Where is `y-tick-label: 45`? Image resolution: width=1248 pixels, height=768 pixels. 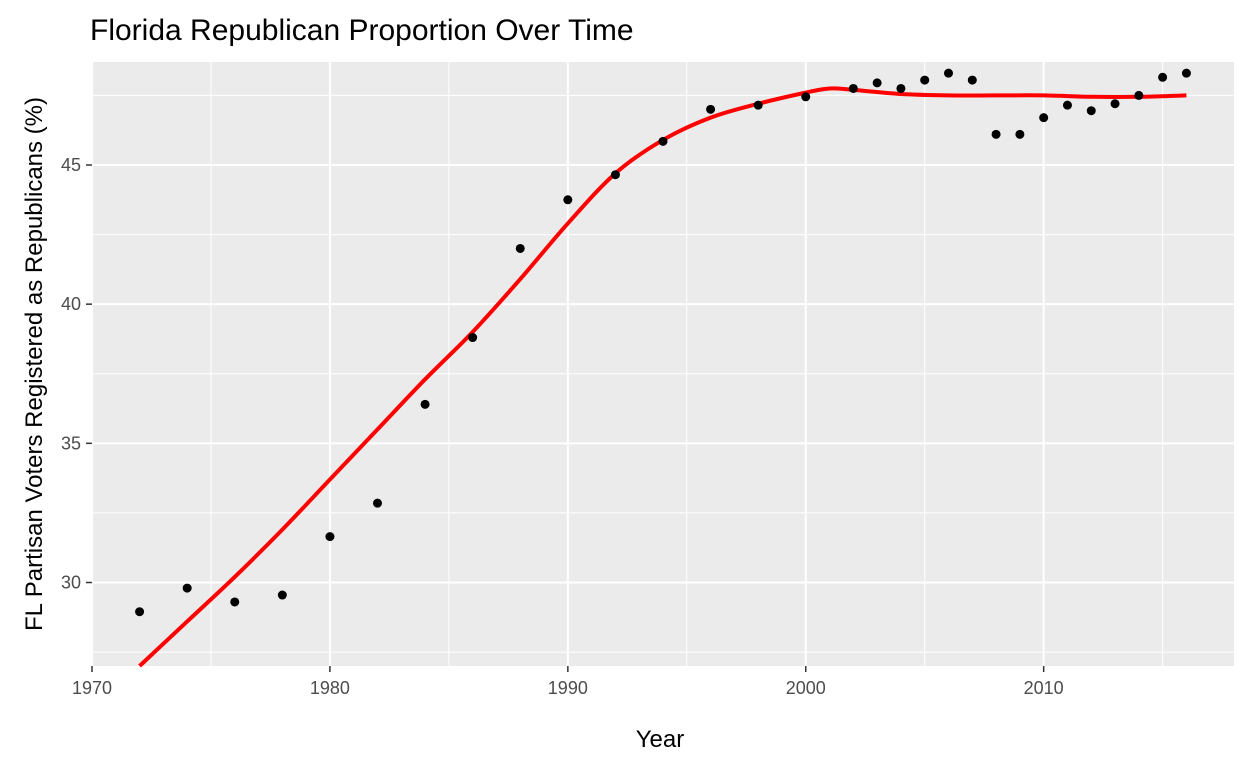
y-tick-label: 45 is located at coordinates (71, 165).